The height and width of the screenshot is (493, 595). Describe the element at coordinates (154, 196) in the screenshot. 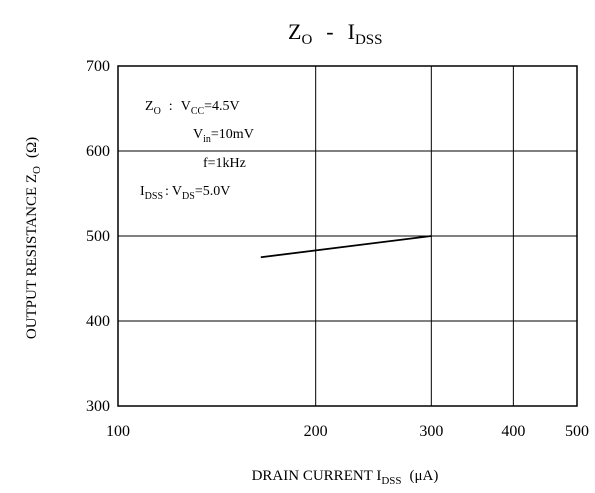

I see `annotation-idss-sub: DSS` at that location.